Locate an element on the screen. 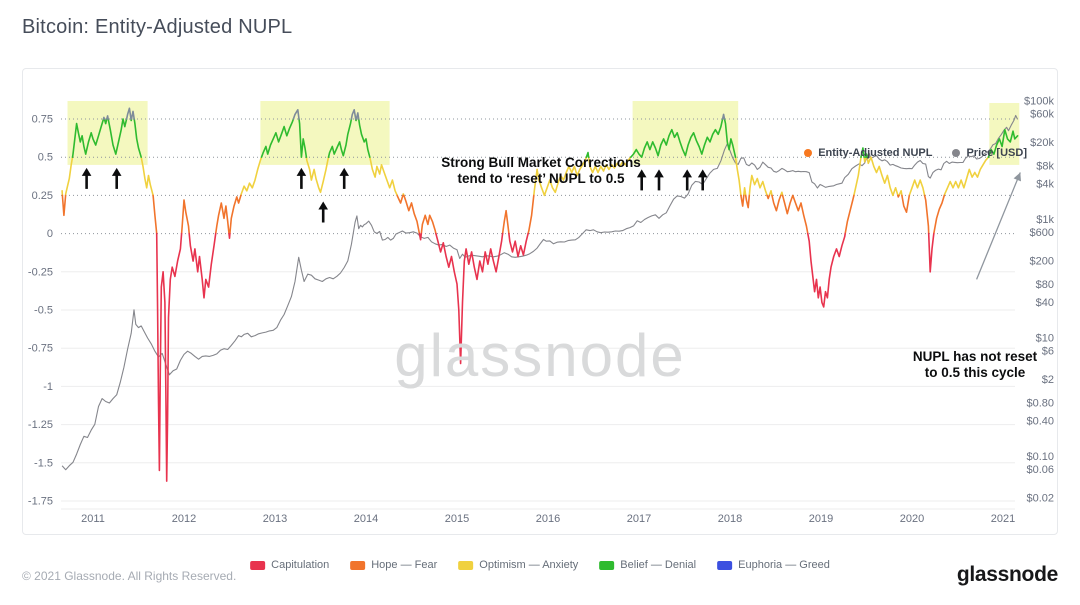  right-axis-tick: $60k is located at coordinates (1042, 115).